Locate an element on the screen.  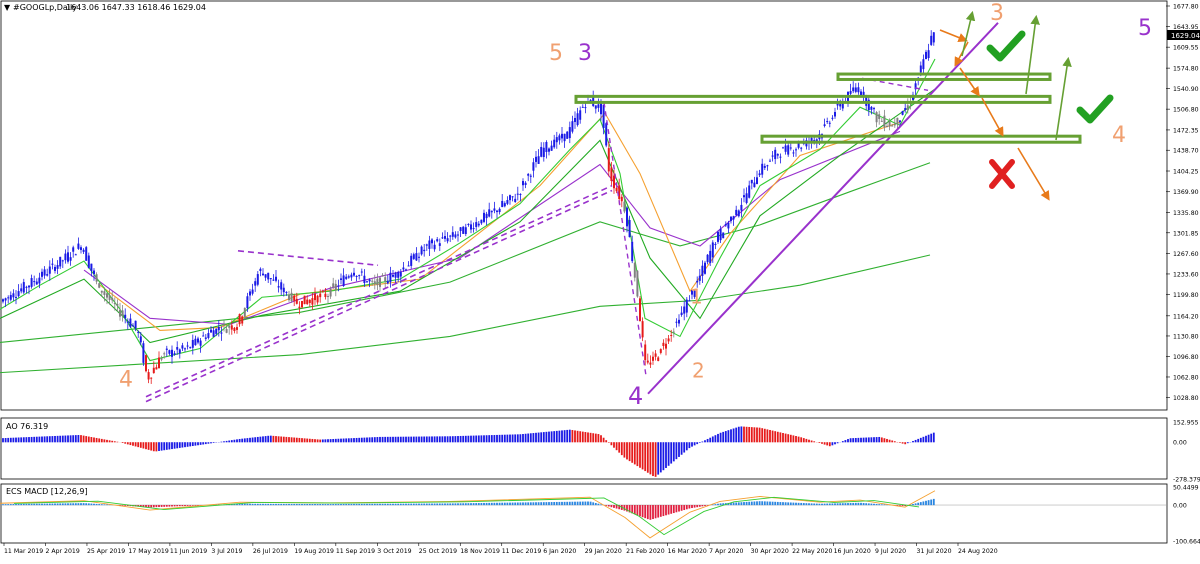
date-tick-label: 7 Apr 2020 is located at coordinates (726, 551).